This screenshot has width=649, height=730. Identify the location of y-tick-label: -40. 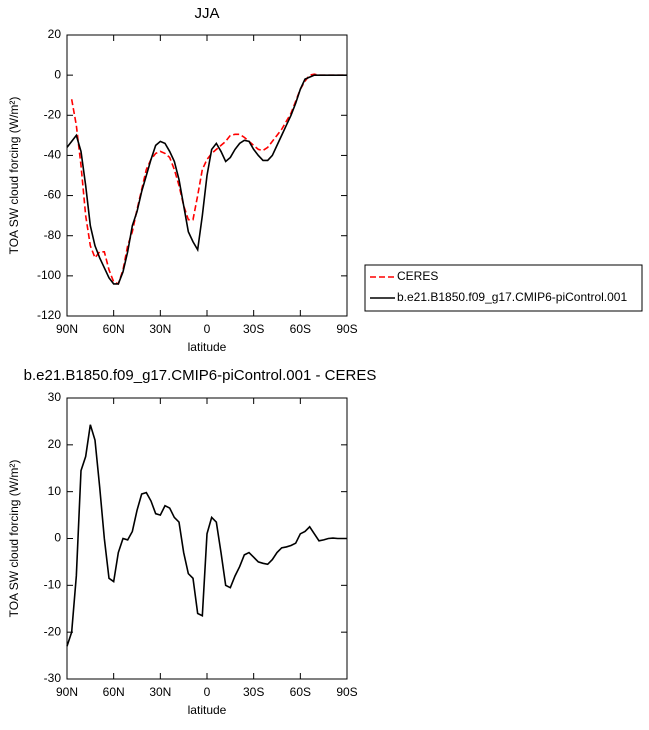
(53, 155).